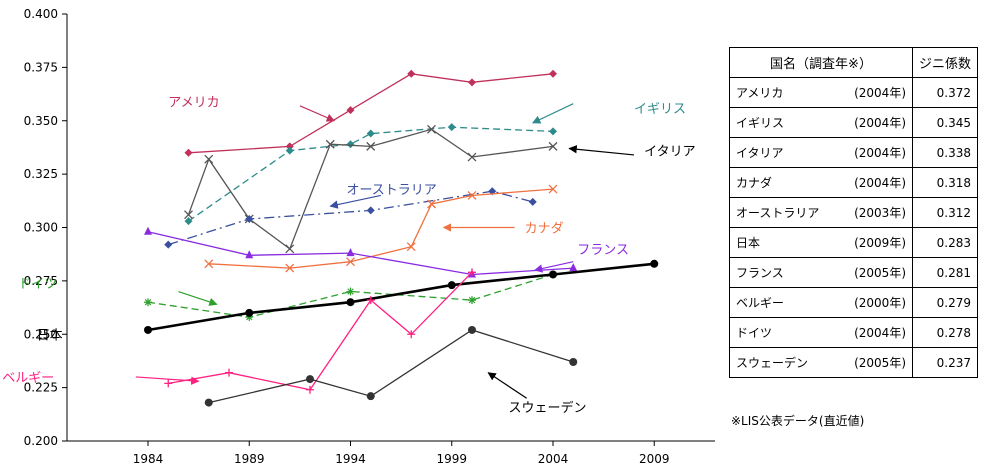  I want to click on gini-value: 0.312, so click(945, 213).